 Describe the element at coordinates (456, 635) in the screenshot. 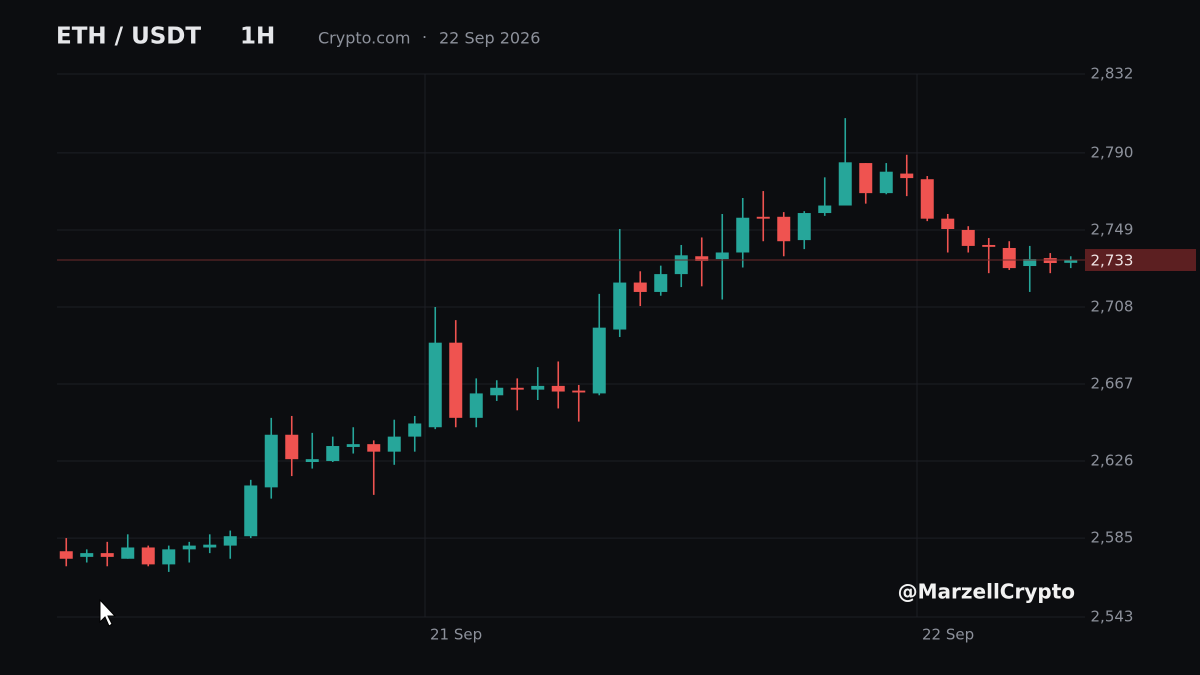

I see `x-tick-label: 21 Sep` at that location.